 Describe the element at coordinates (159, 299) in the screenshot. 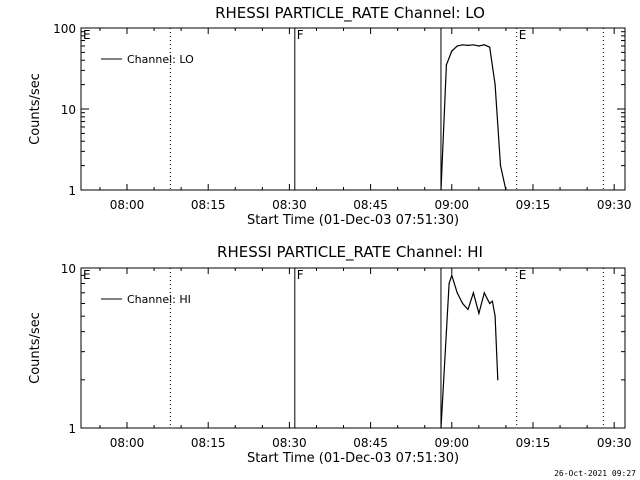

I see `legend-label: Channel: HI` at that location.